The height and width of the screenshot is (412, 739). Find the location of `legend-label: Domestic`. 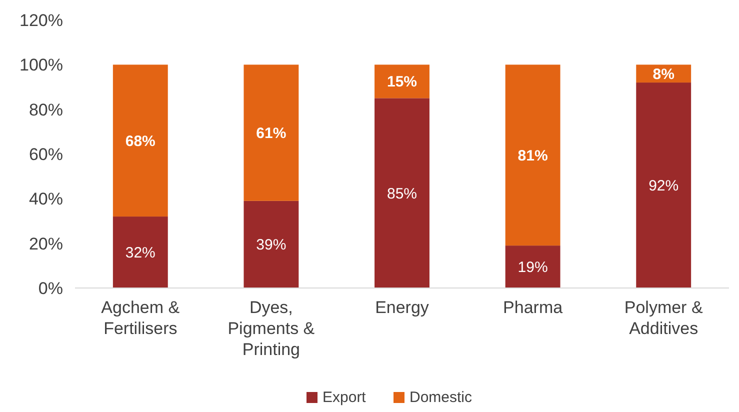

legend-label: Domestic is located at coordinates (441, 397).